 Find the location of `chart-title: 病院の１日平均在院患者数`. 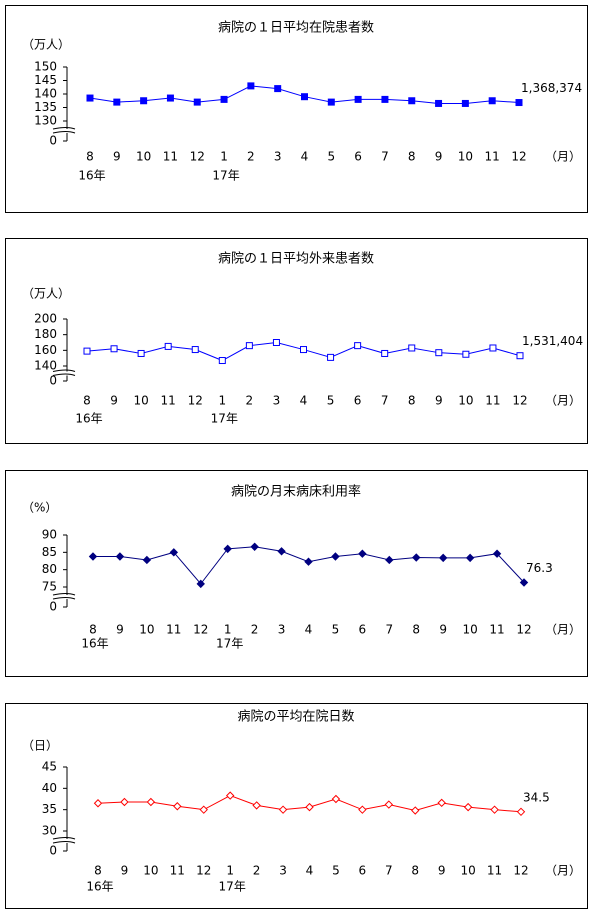

chart-title: 病院の１日平均在院患者数 is located at coordinates (296, 28).